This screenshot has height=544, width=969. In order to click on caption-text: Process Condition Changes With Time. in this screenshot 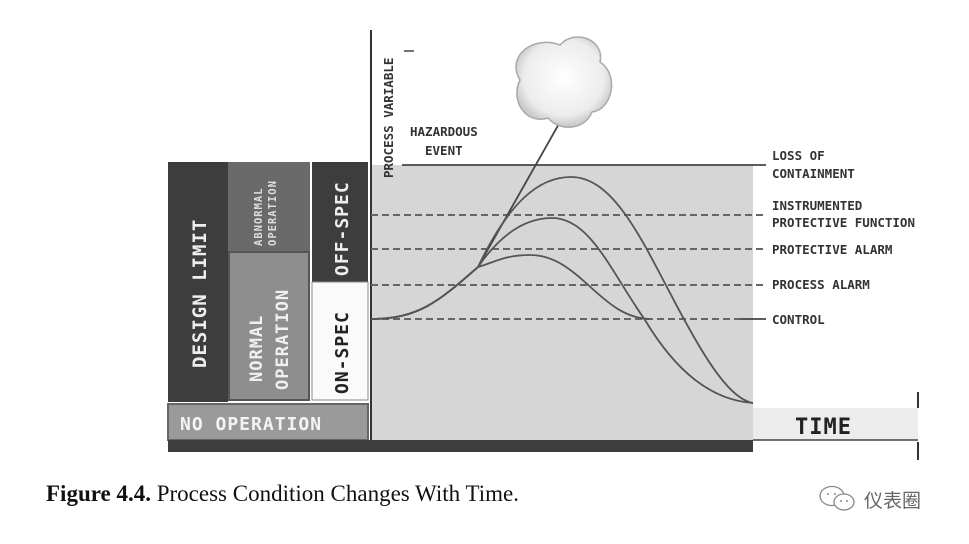, I will do `click(334, 493)`.